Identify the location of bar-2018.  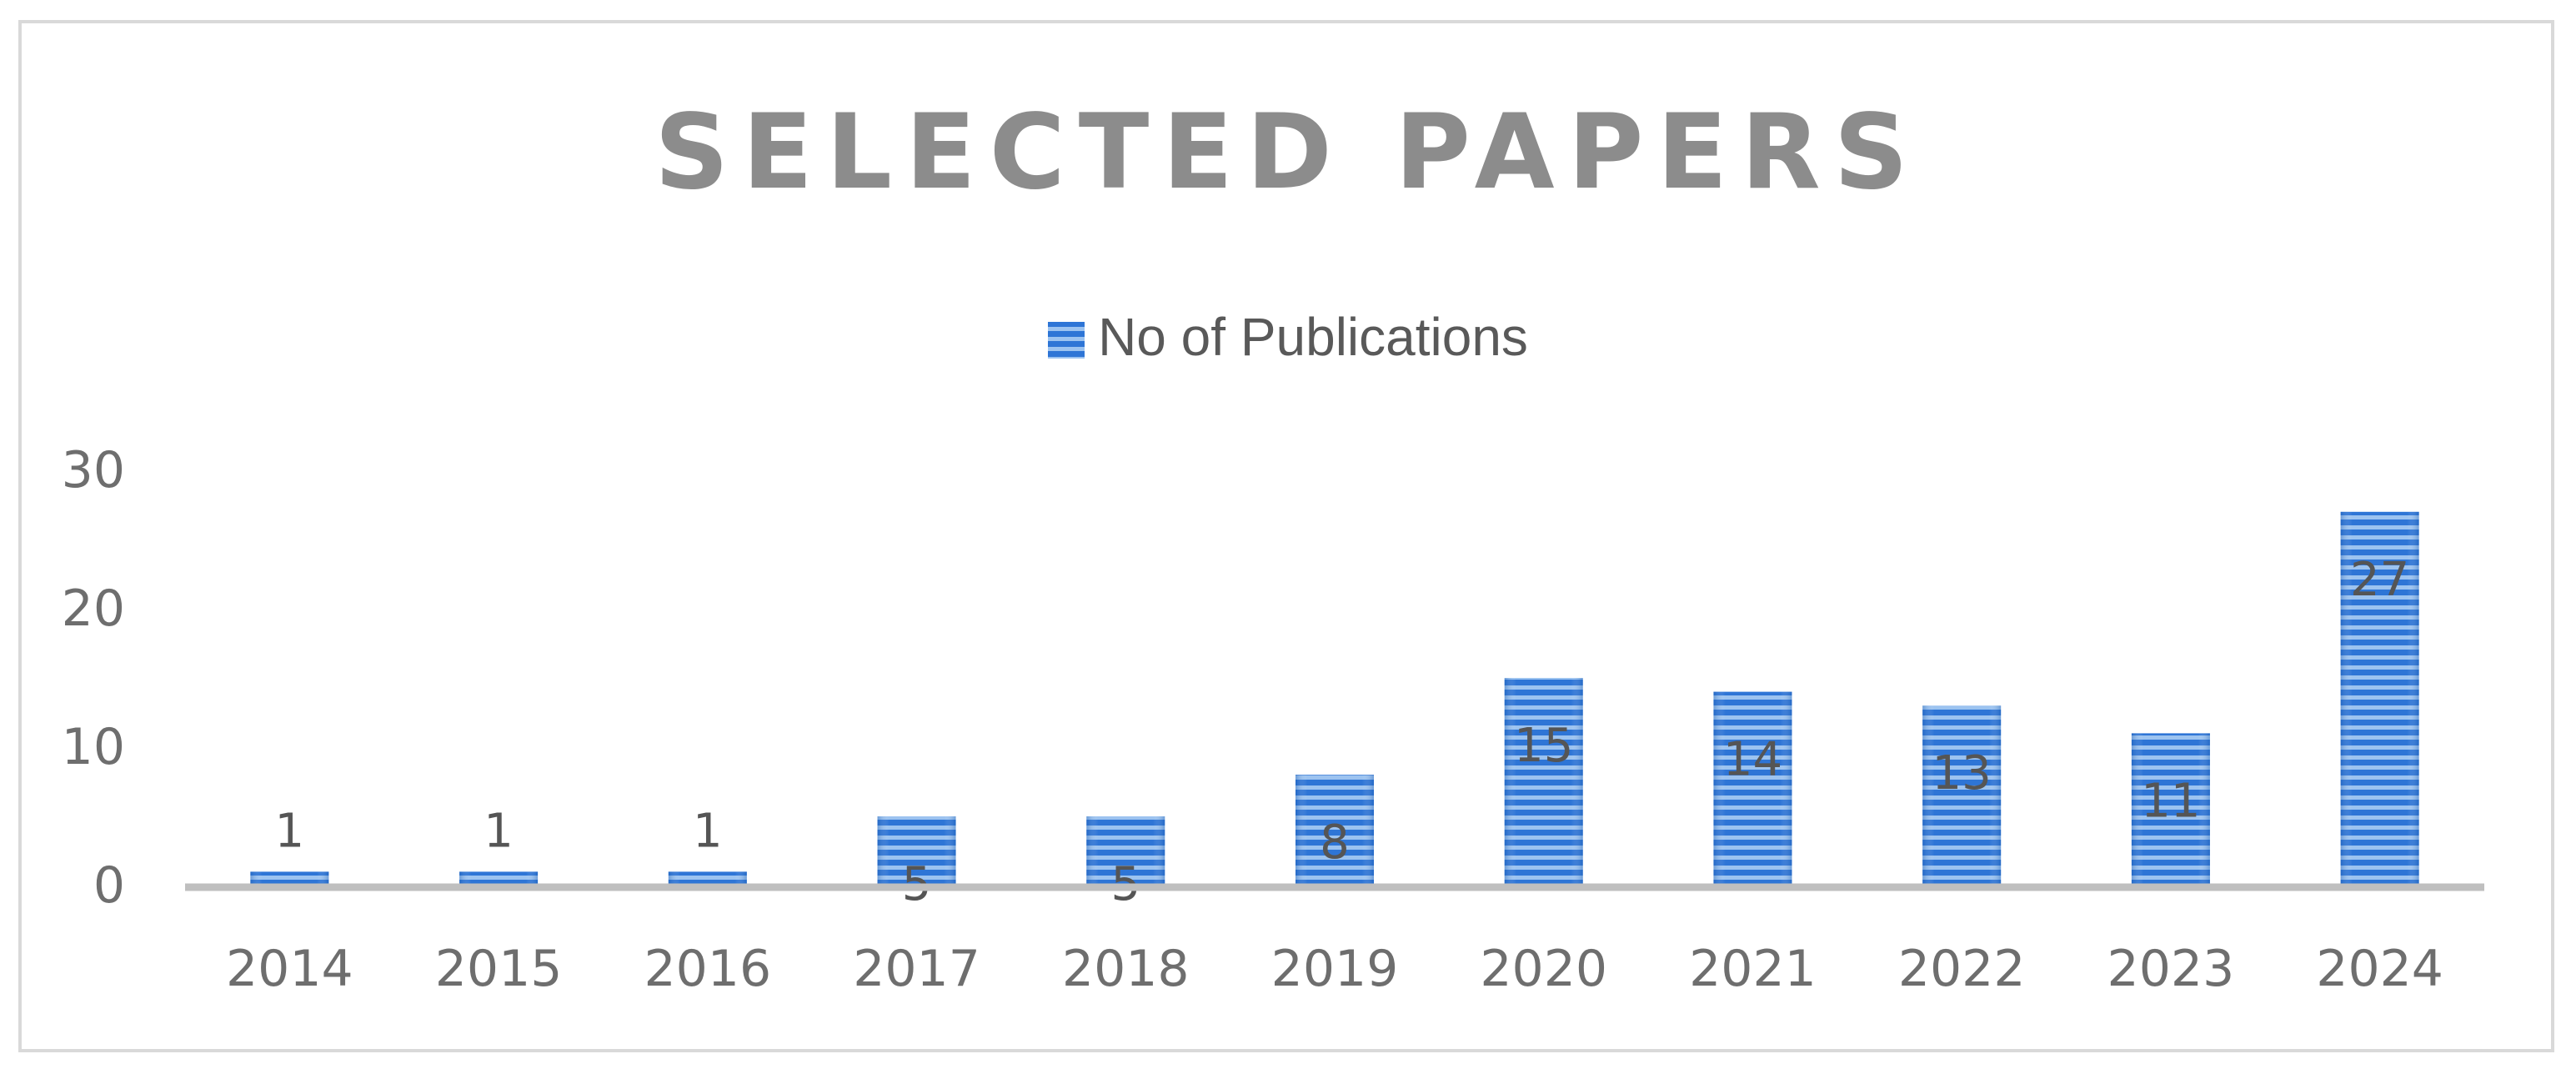
(1125, 851).